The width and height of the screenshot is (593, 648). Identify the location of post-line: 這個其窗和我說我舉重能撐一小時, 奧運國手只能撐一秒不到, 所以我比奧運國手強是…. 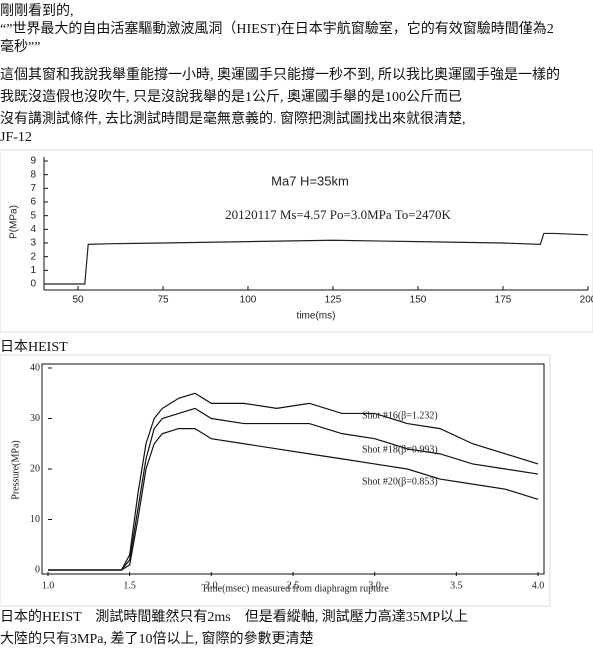
(280, 75).